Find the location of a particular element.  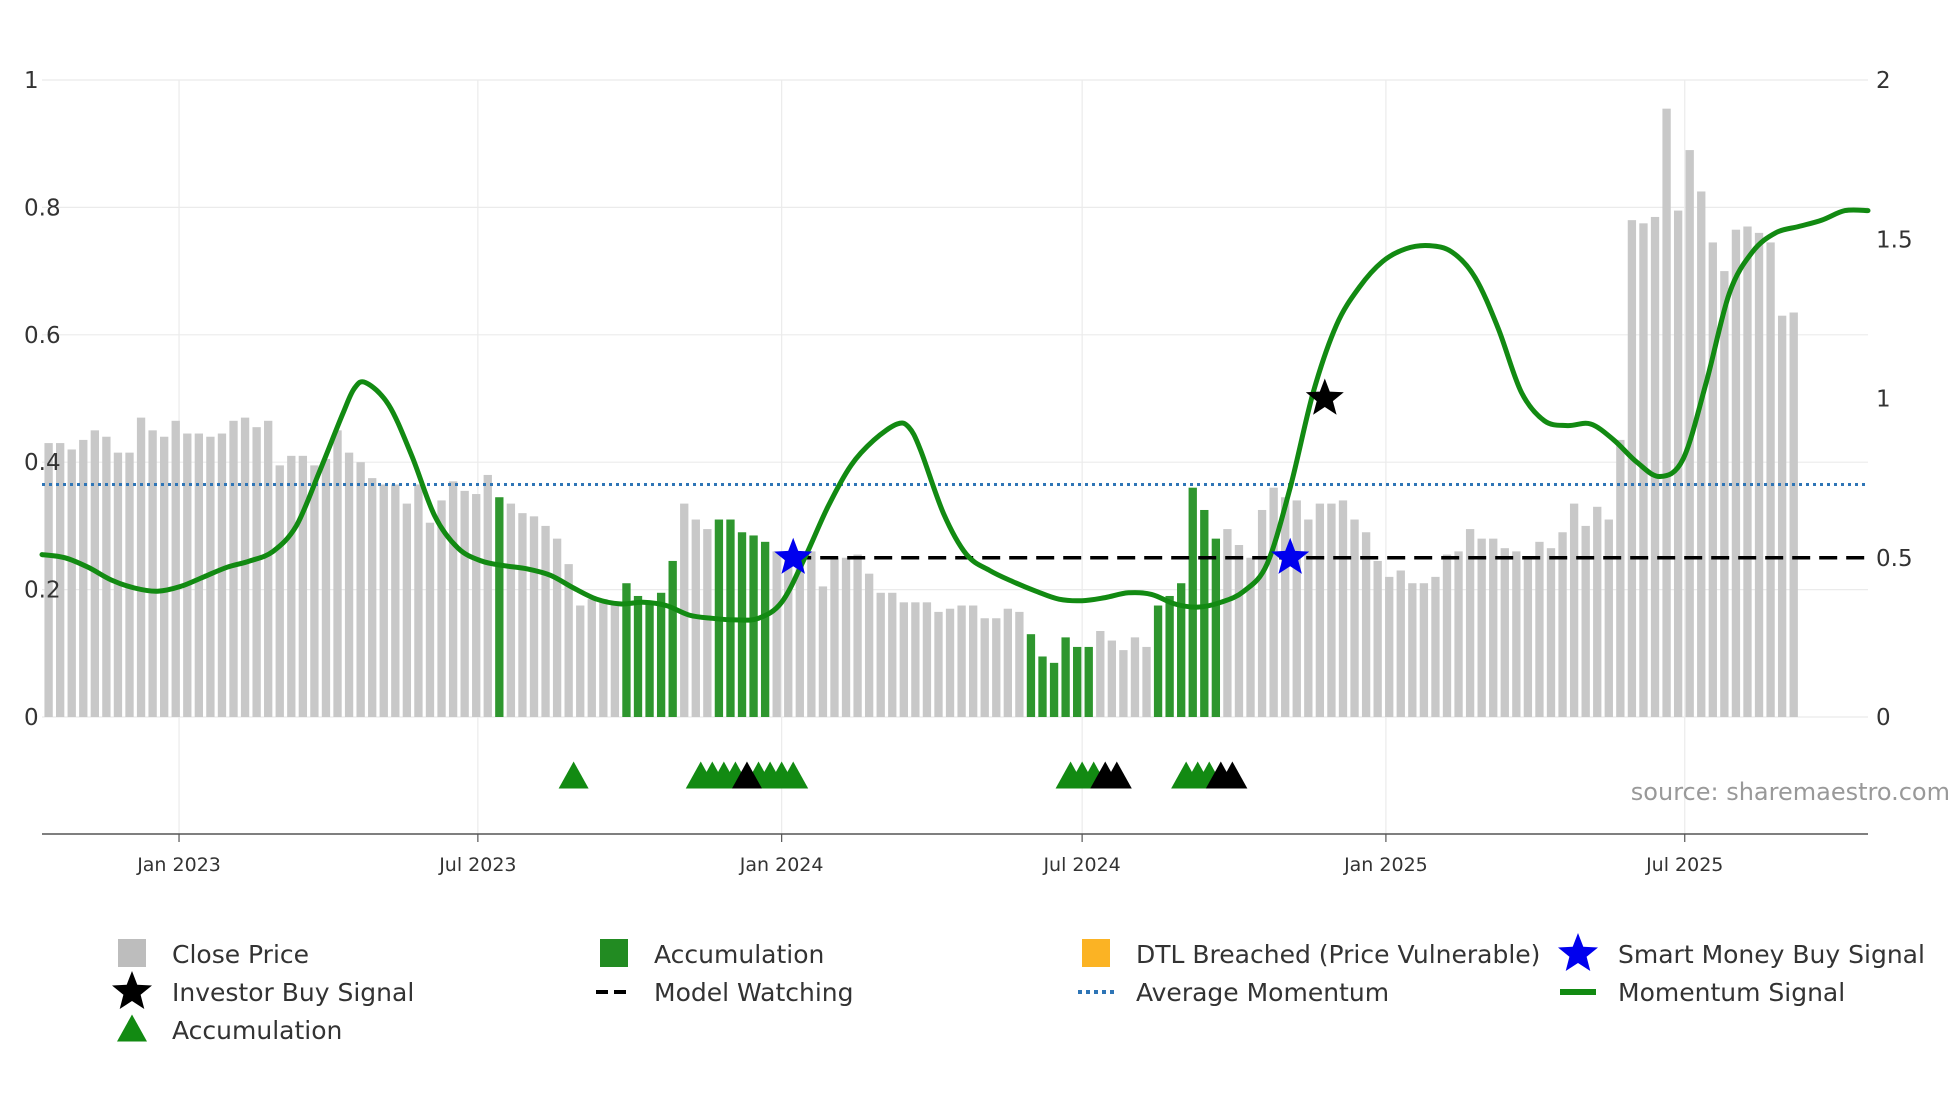

legend-item: DTL Breached (Price Vulnerable) is located at coordinates (1311, 954).